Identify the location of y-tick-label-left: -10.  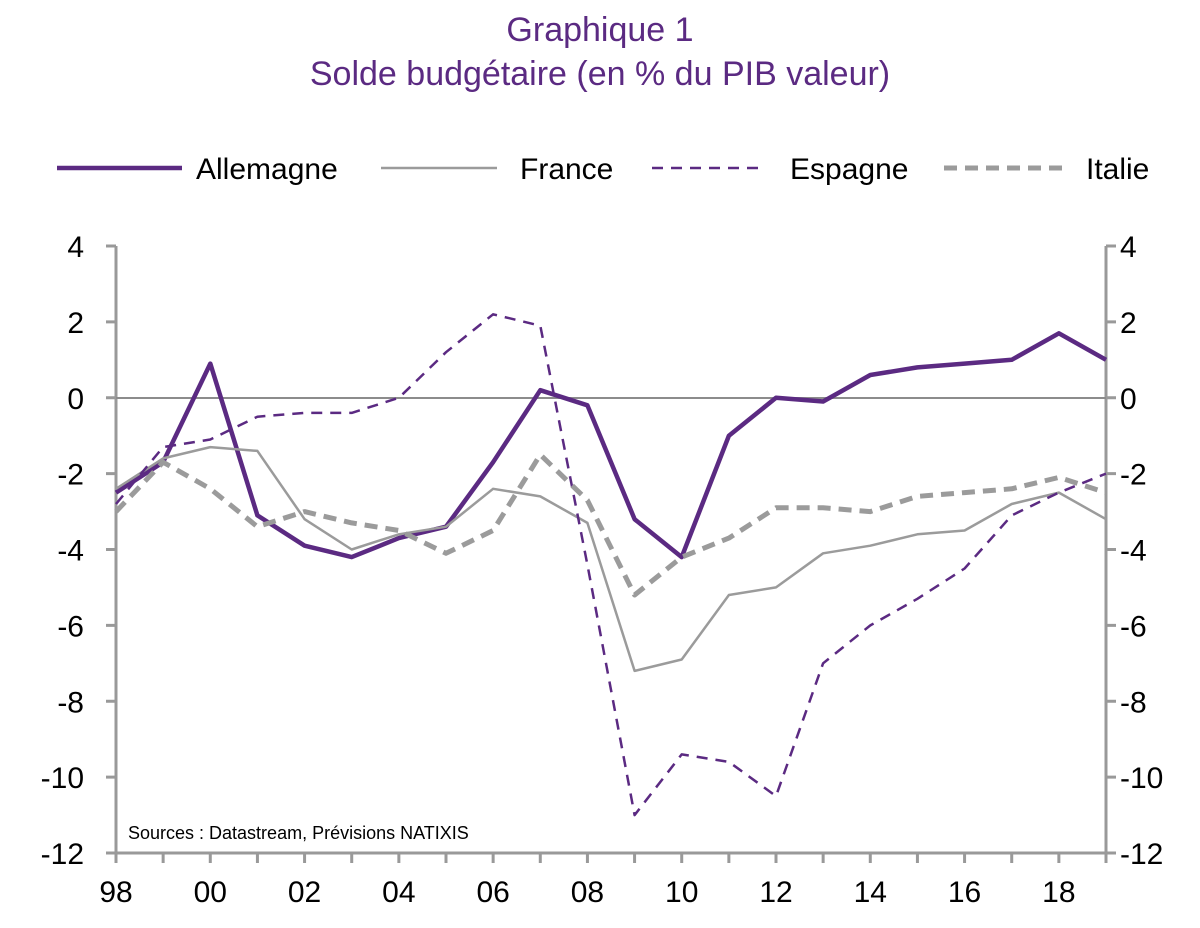
(62, 778).